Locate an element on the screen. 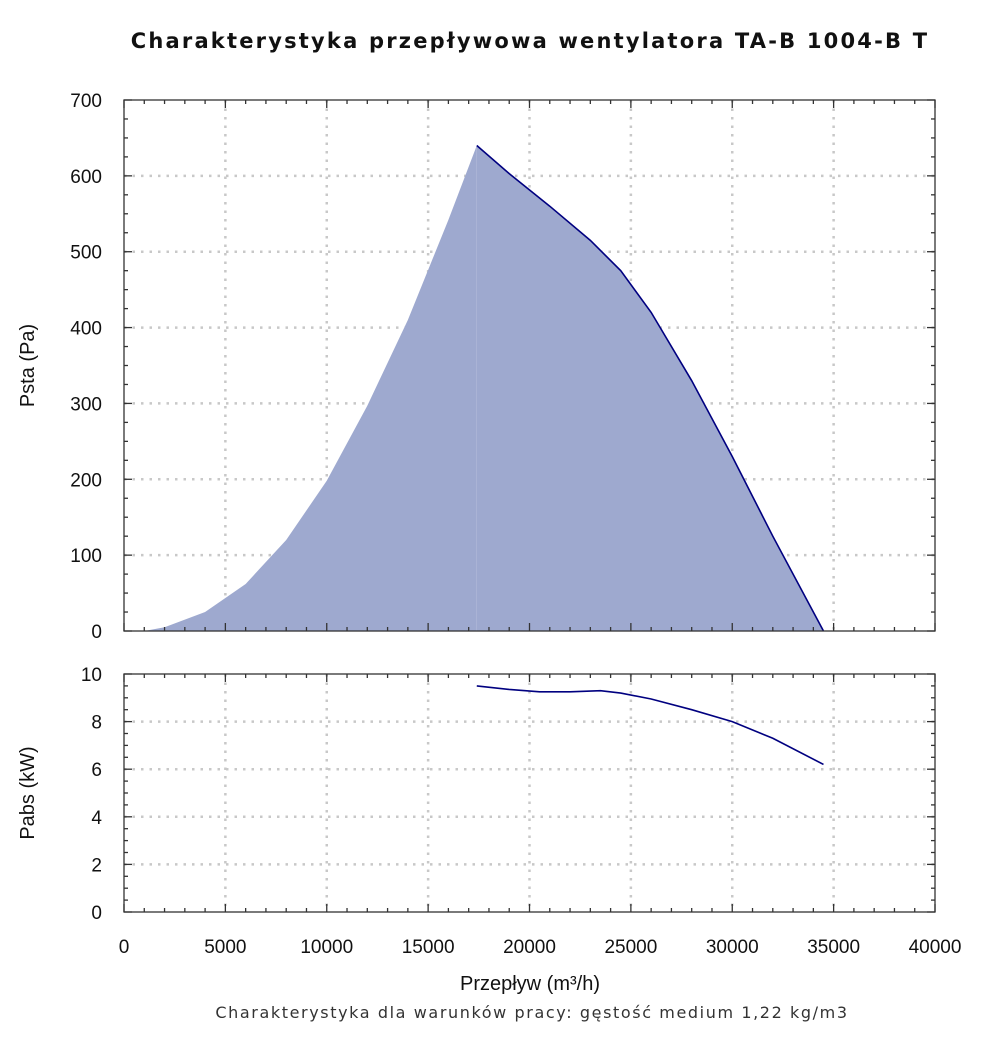  x-tick-label: 15000 is located at coordinates (428, 947).